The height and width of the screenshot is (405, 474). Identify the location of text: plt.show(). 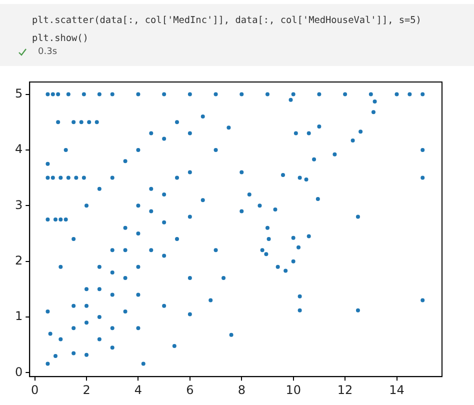
(60, 38).